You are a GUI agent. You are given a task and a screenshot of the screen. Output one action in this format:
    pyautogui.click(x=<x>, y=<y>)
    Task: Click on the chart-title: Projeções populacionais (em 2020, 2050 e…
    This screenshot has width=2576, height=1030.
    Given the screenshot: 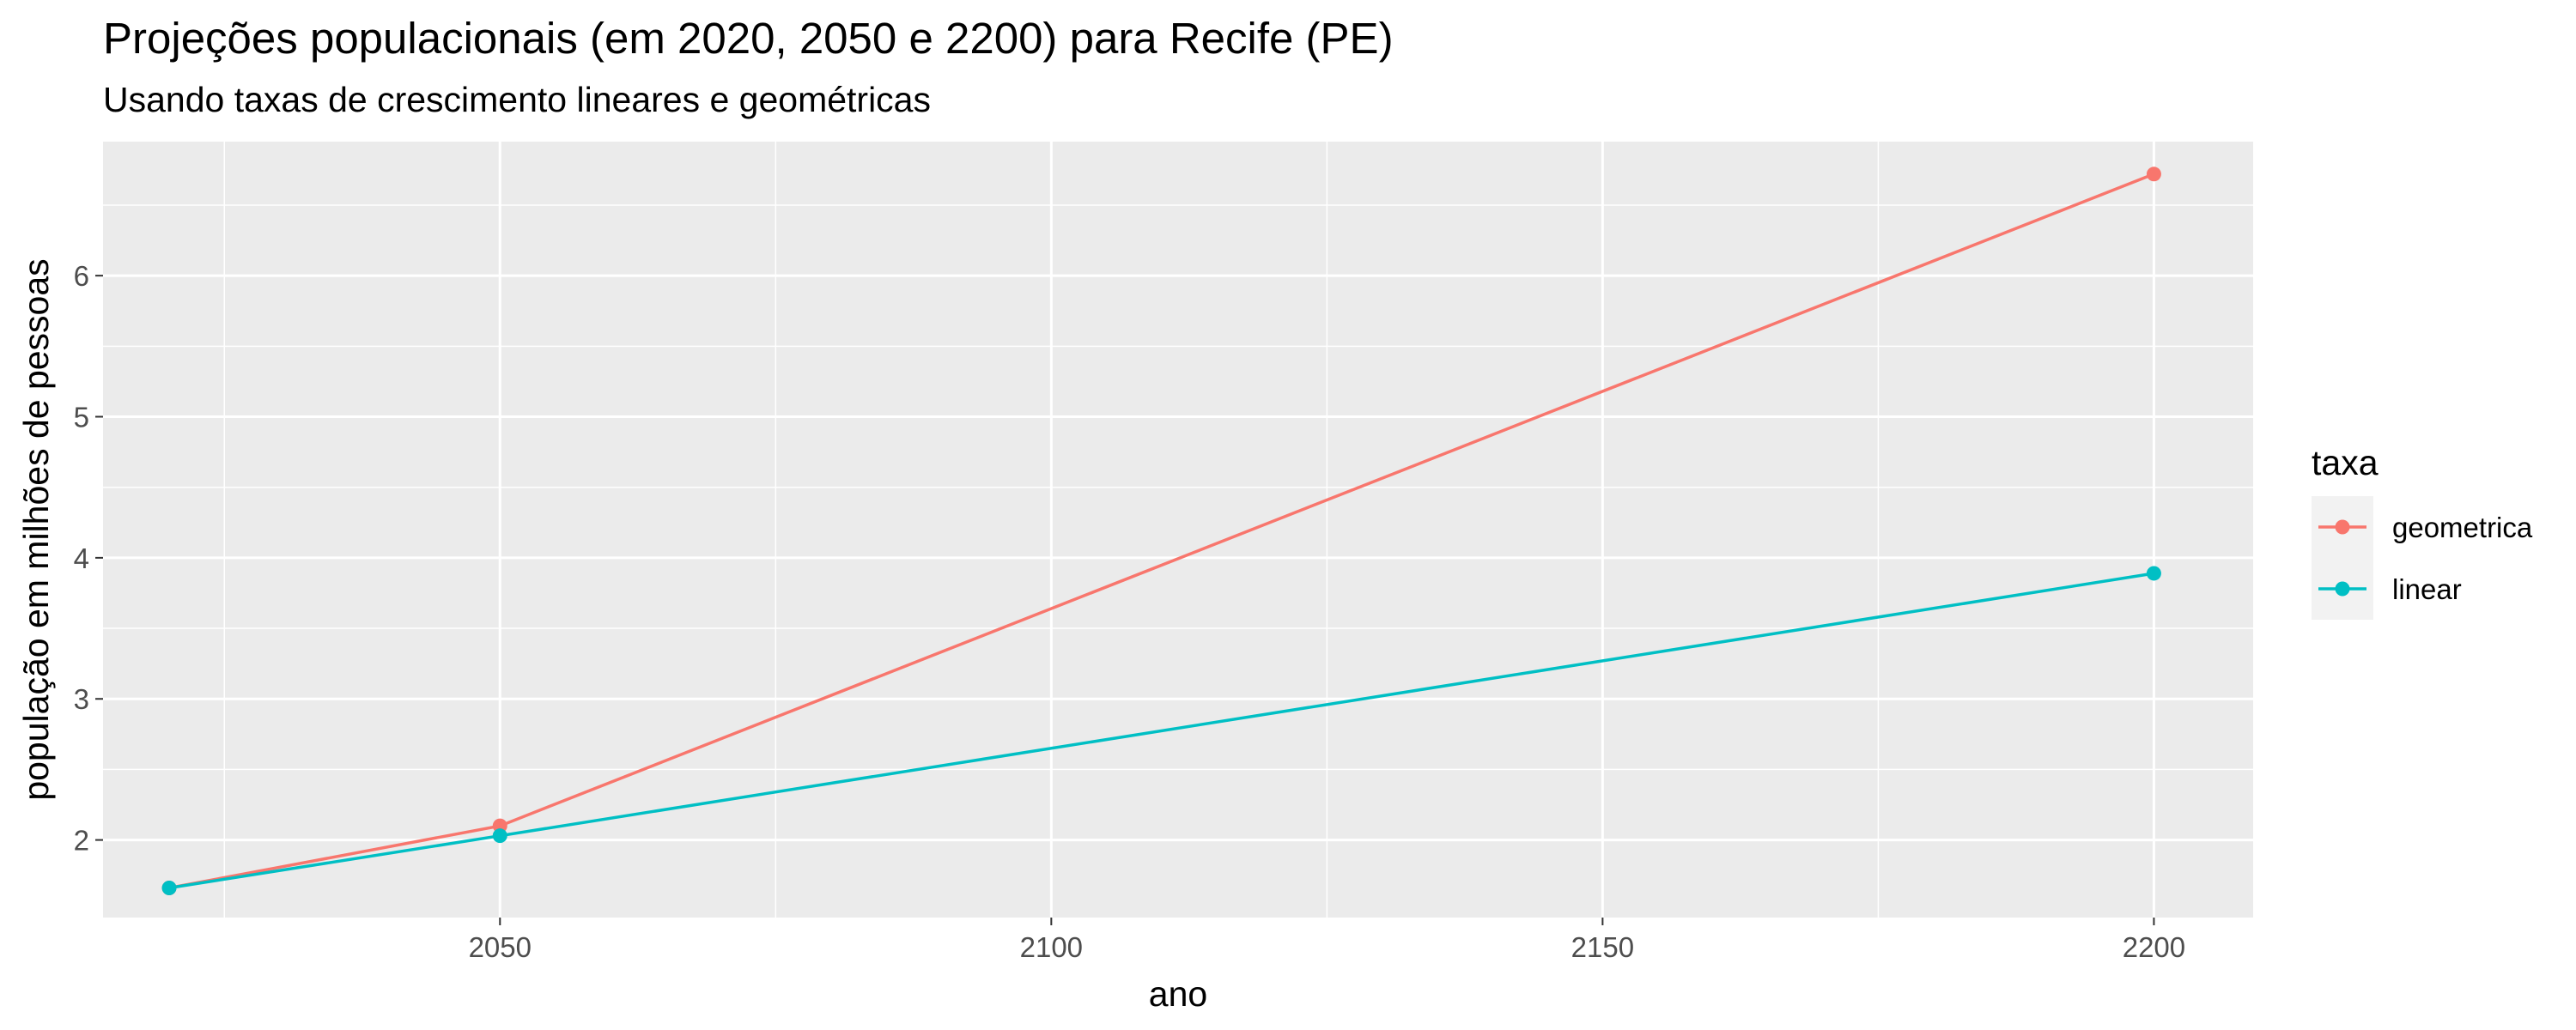 What is the action you would take?
    pyautogui.click(x=748, y=38)
    